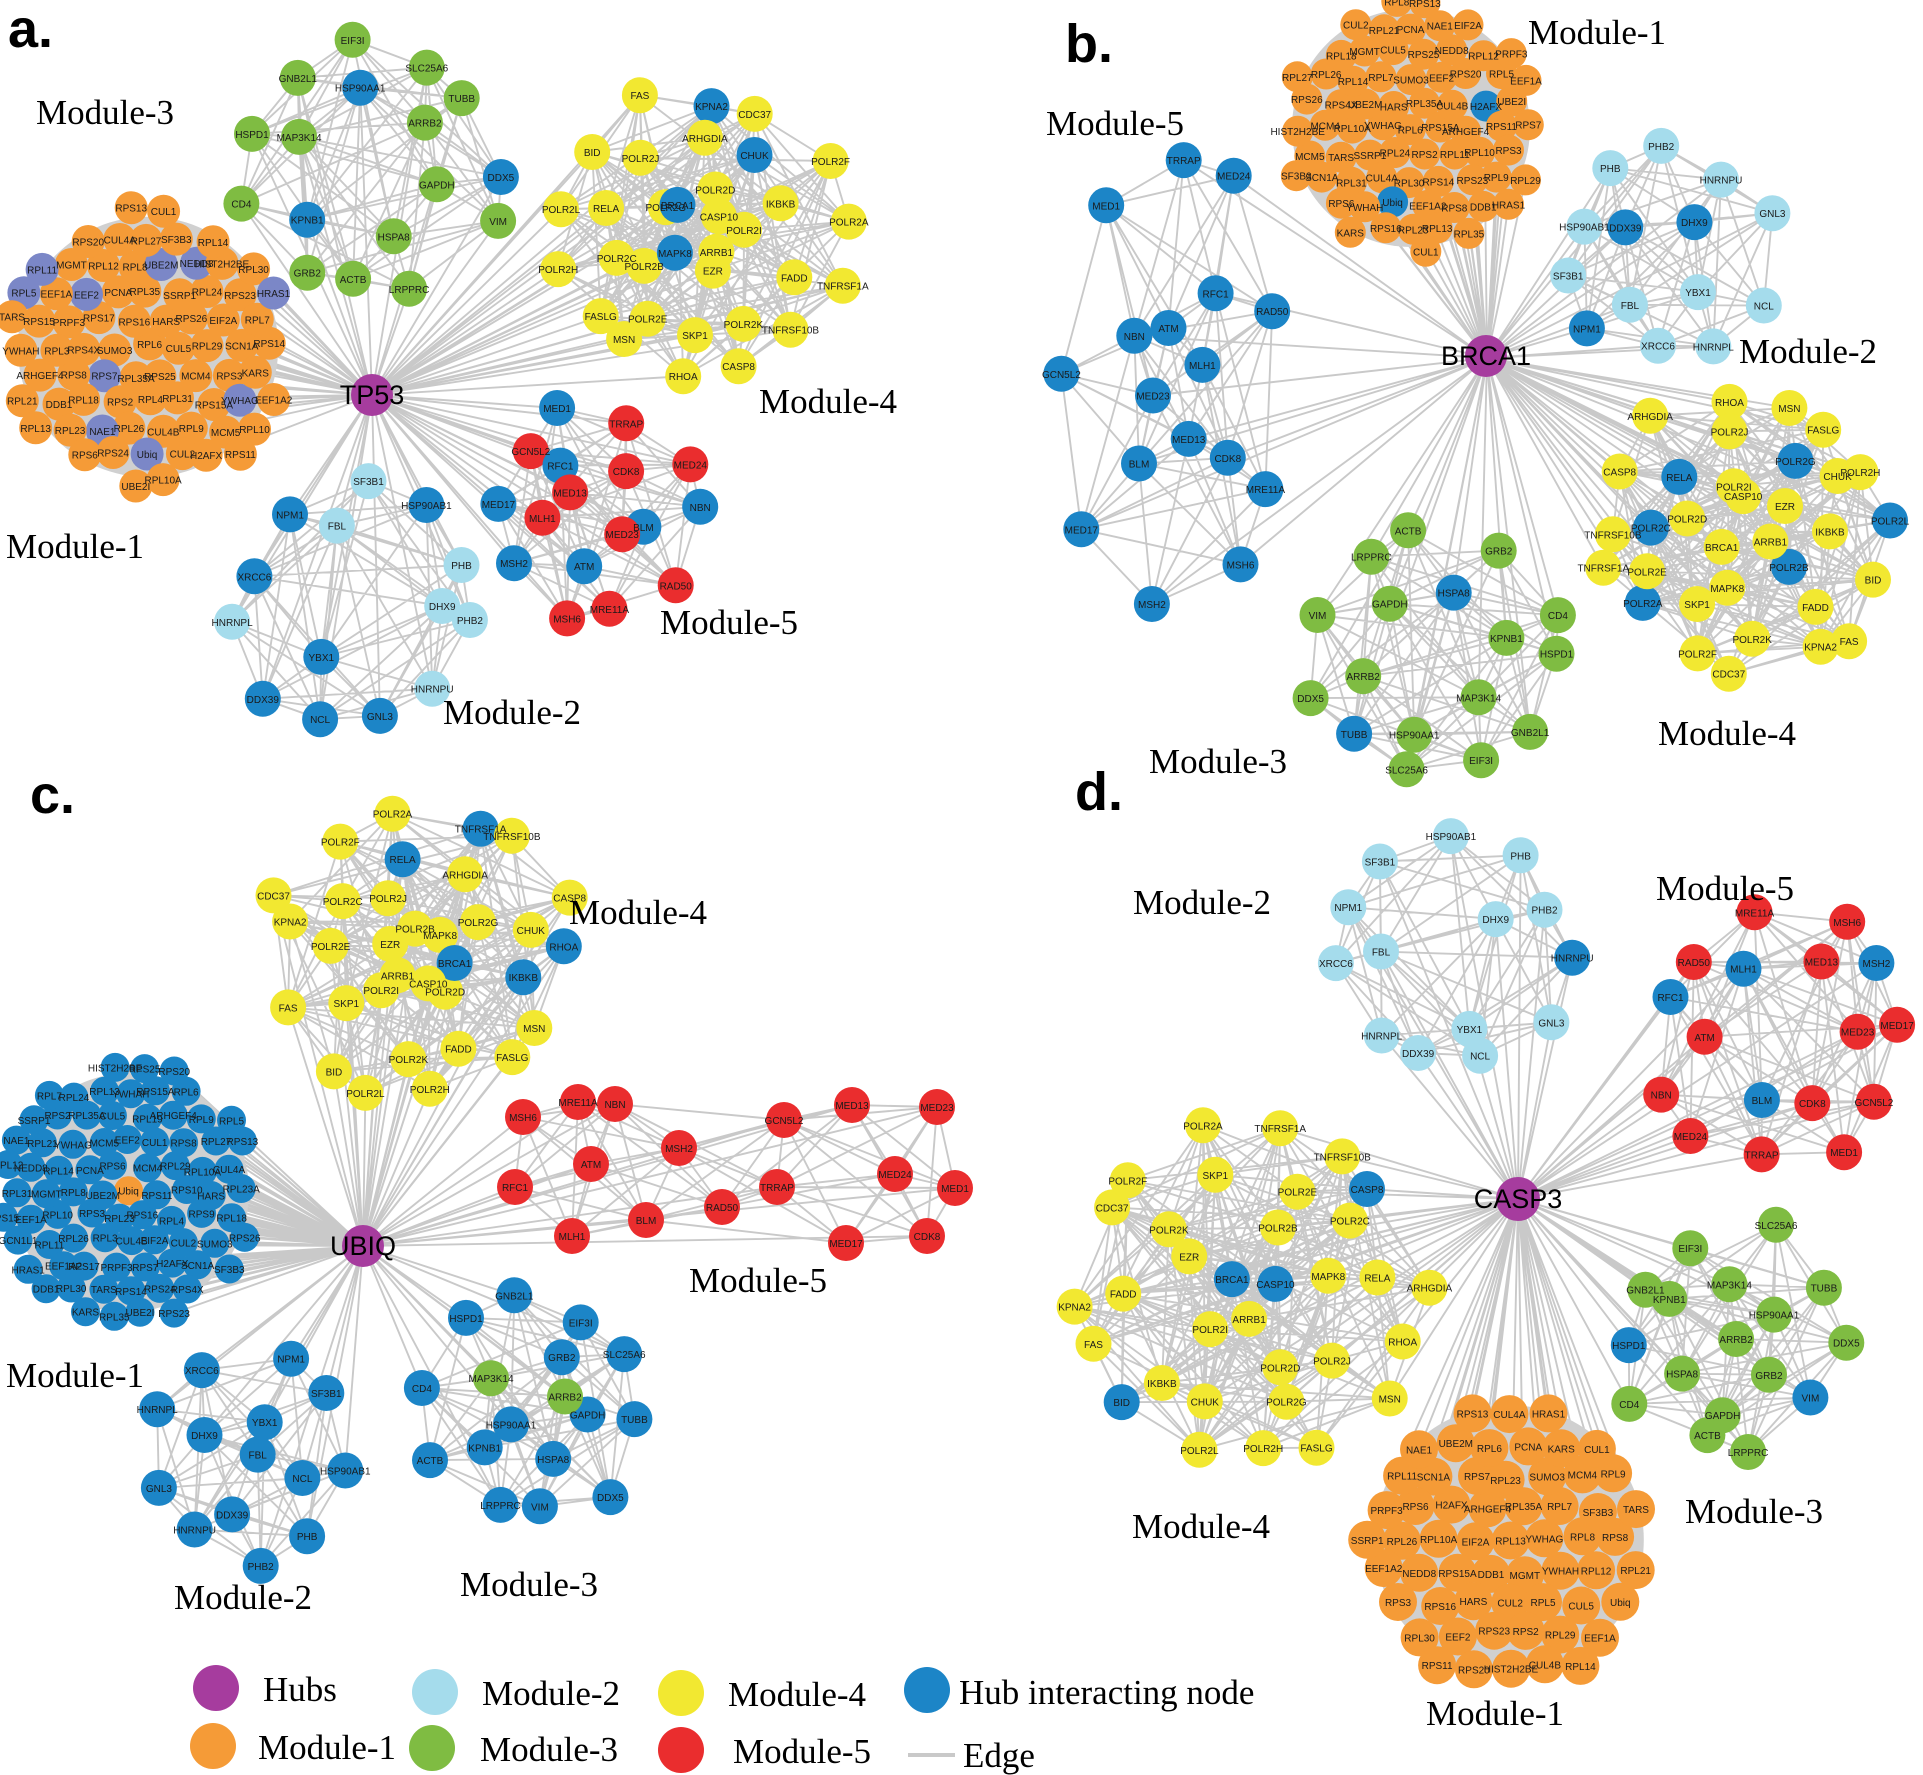  Describe the element at coordinates (242, 1190) in the screenshot. I see `svg-text: RPL23A` at that location.